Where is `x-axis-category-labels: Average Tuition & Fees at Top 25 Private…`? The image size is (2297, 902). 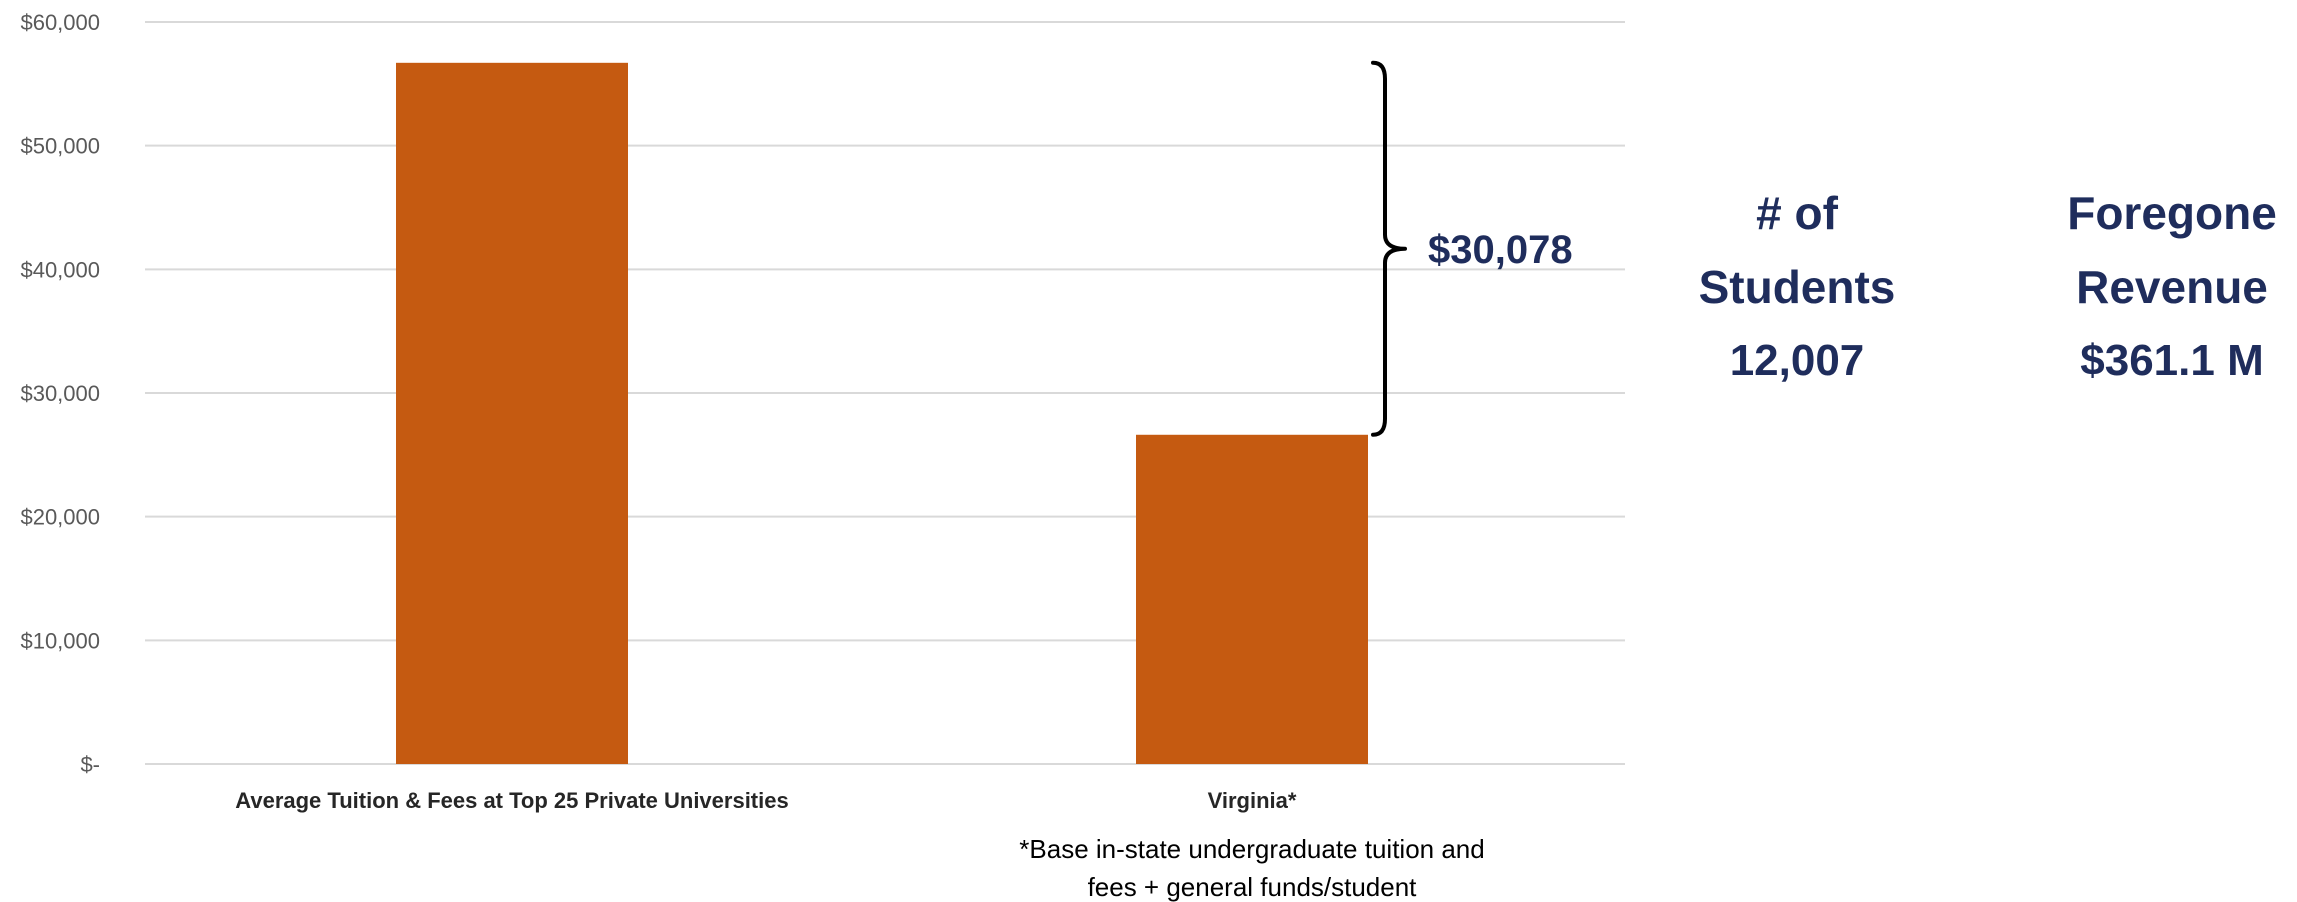
x-axis-category-labels: Average Tuition & Fees at Top 25 Private… is located at coordinates (766, 800).